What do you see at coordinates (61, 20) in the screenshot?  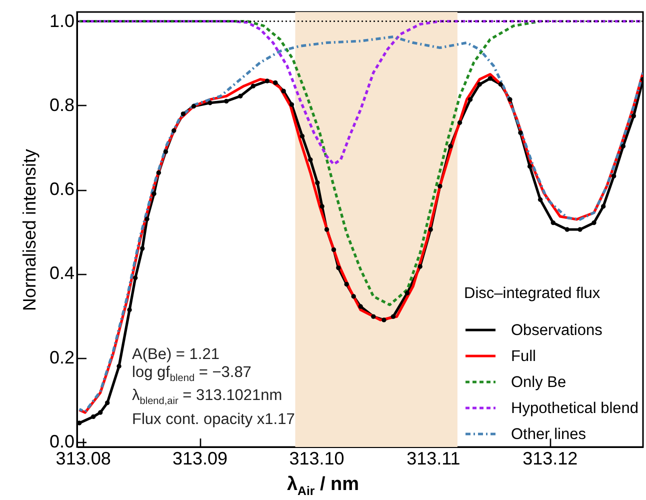 I see `y-tick-label: 1.0` at bounding box center [61, 20].